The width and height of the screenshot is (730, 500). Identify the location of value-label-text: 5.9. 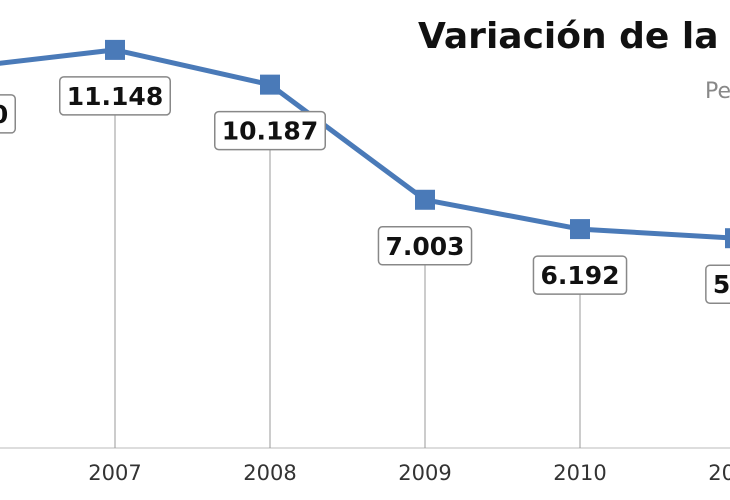
(721, 284).